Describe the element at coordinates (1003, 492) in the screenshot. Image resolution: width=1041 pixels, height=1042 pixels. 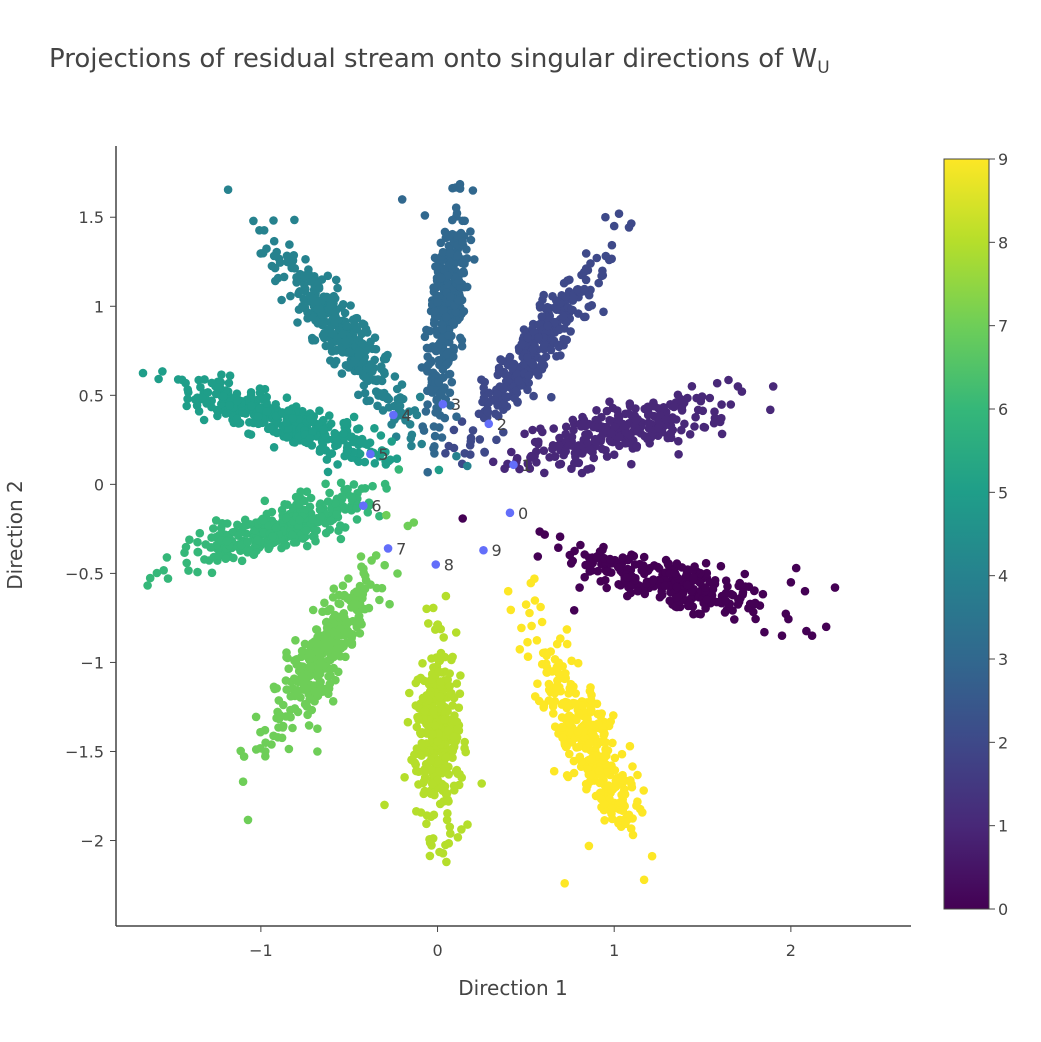
I see `colorbar-tick-label: 5` at that location.